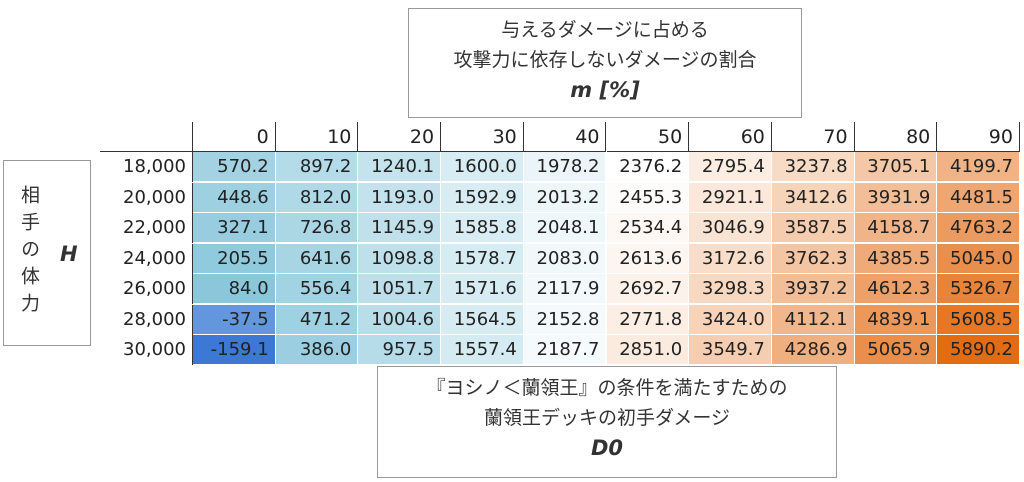 The height and width of the screenshot is (482, 1024). I want to click on table-cell: 1592.9, so click(482, 197).